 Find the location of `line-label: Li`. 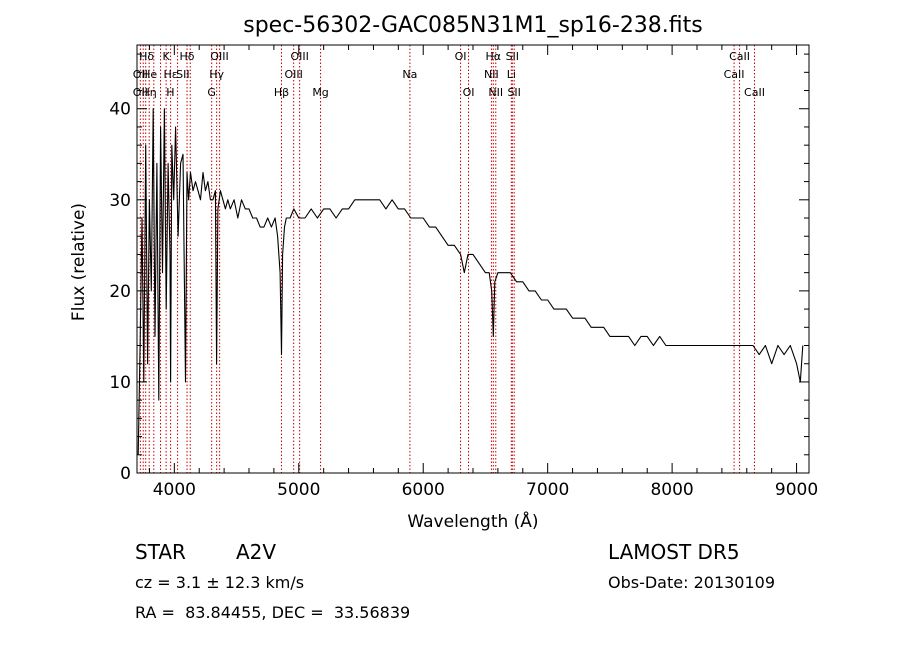

line-label: Li is located at coordinates (511, 74).